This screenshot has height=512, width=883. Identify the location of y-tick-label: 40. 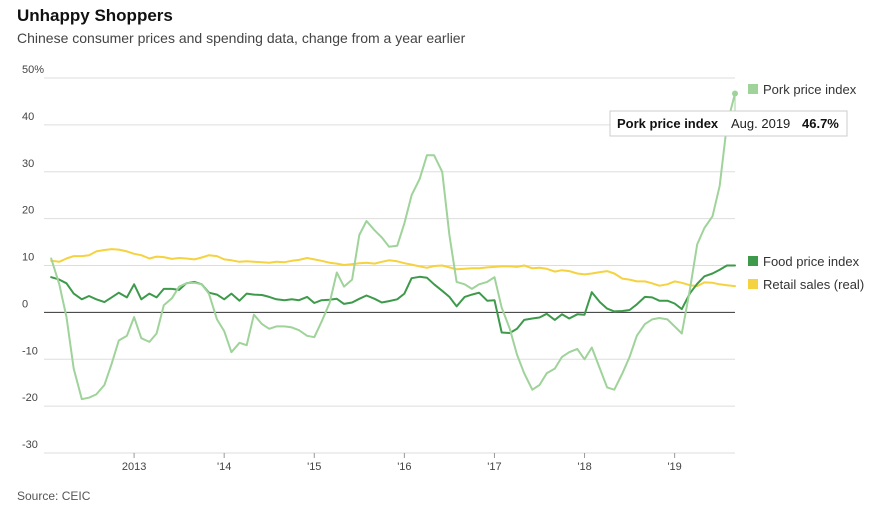
(28, 117).